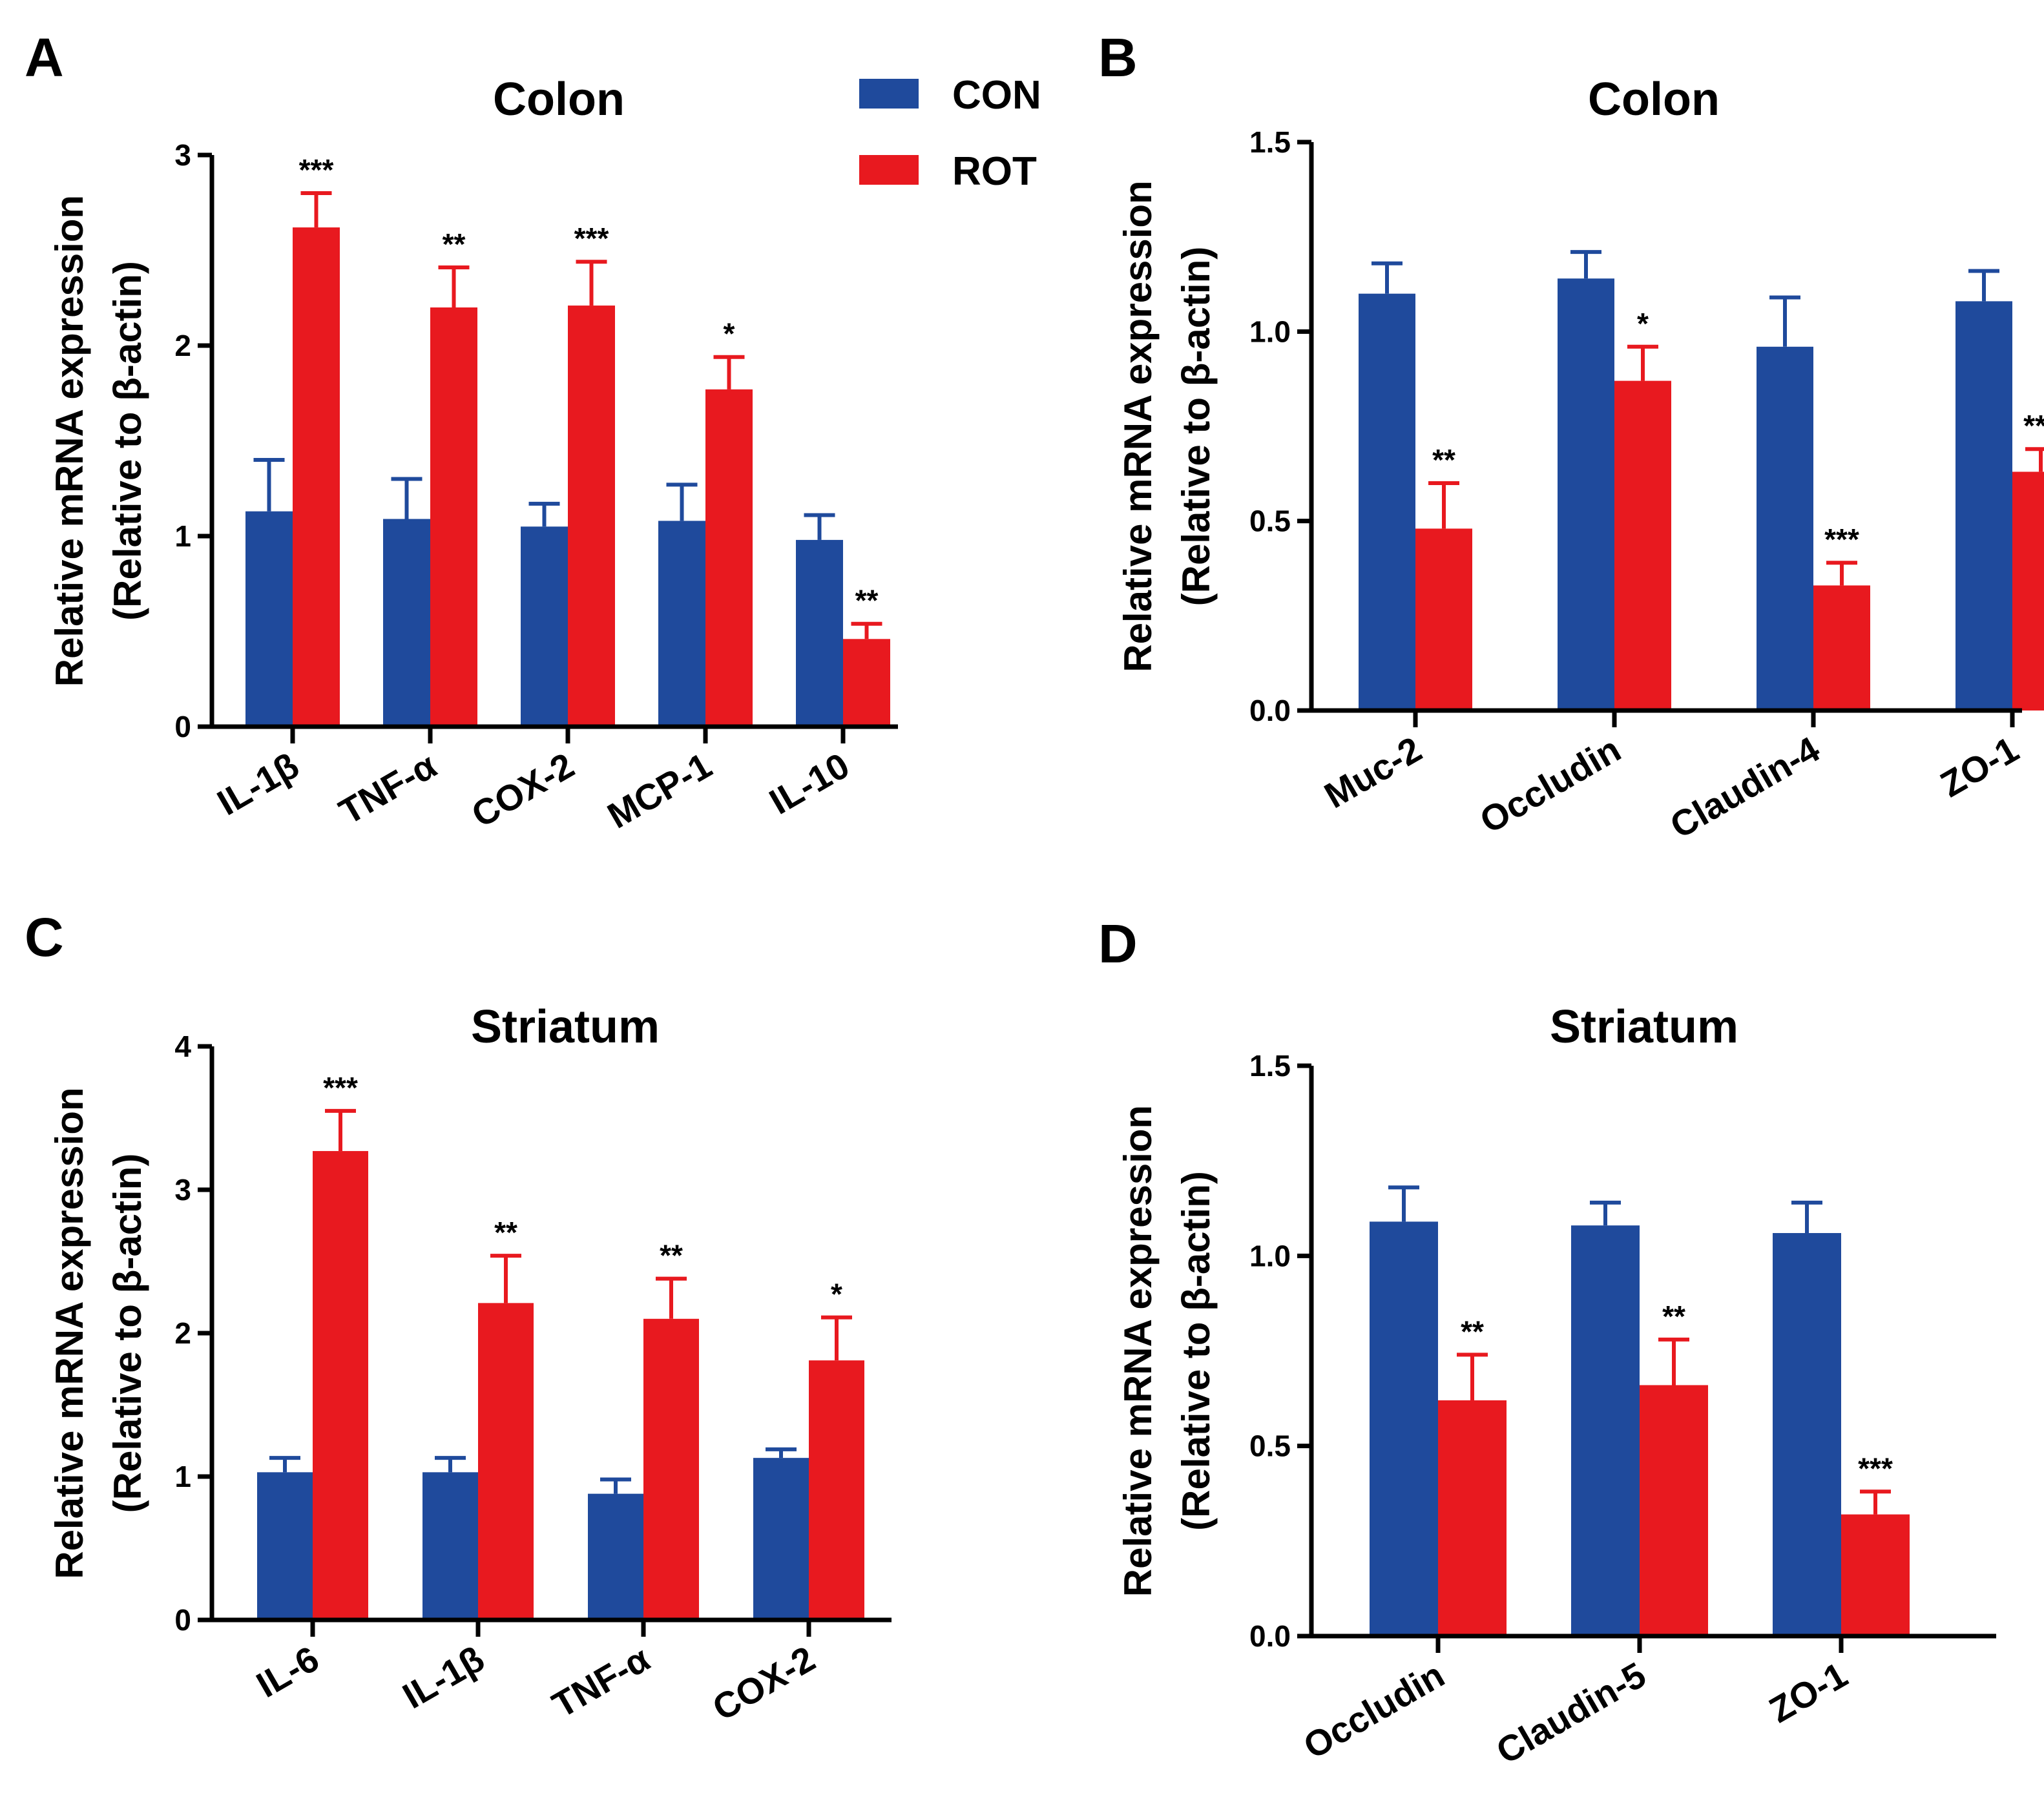  I want to click on legend: CON ROT, so click(950, 133).